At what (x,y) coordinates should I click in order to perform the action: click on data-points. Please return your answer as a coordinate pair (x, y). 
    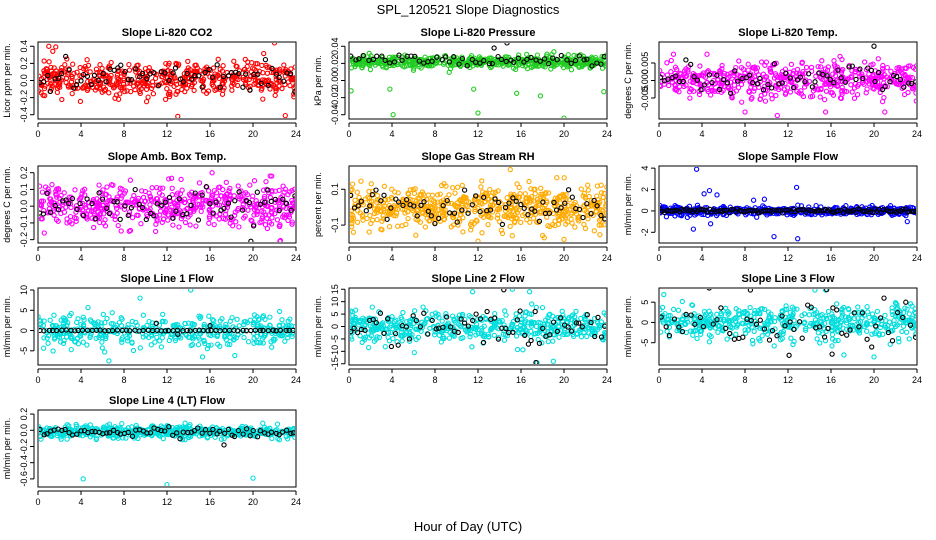
    Looking at the image, I should click on (788, 204).